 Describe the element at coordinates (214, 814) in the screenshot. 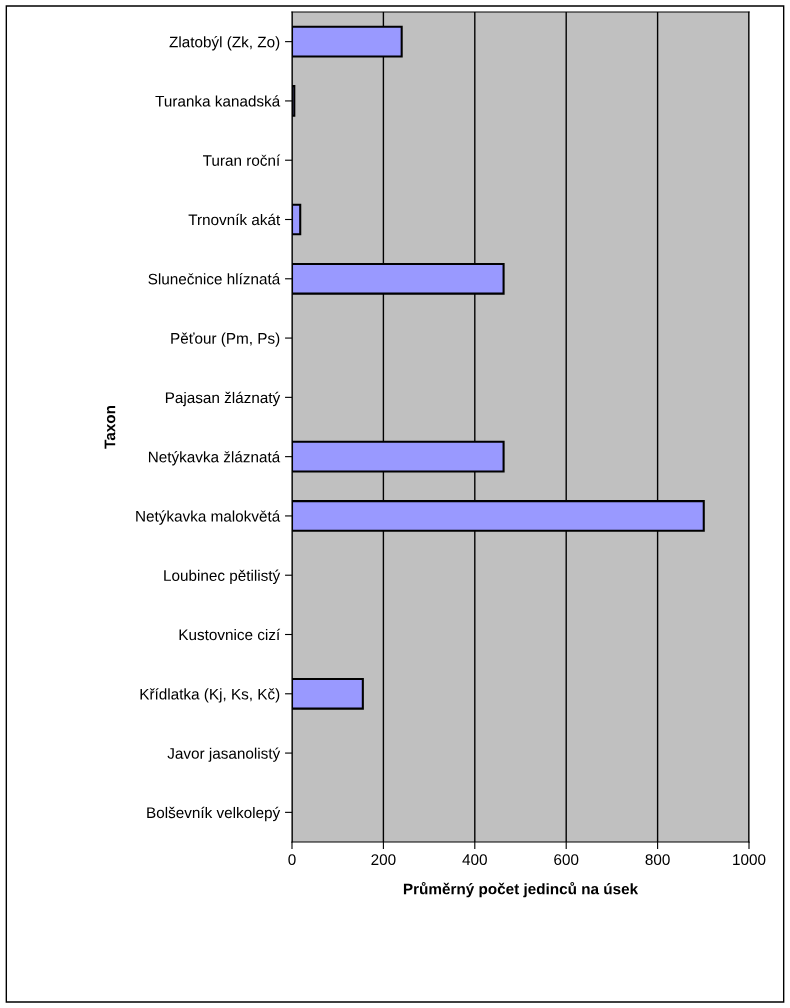

I see `y-tick-label: Bolševník velkolepý` at that location.